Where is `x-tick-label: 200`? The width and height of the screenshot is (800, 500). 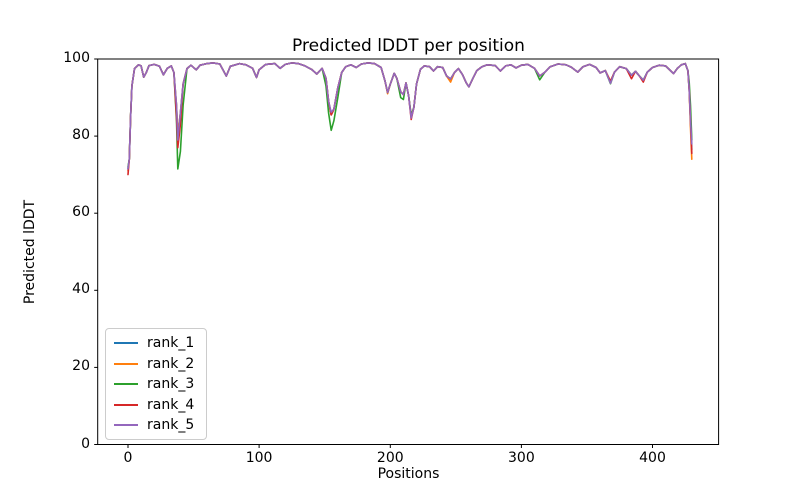 x-tick-label: 200 is located at coordinates (390, 458).